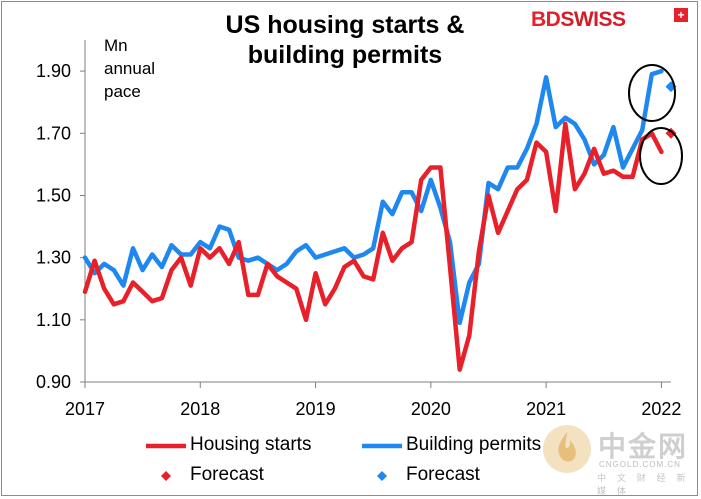 The height and width of the screenshot is (499, 701). Describe the element at coordinates (382, 476) in the screenshot. I see `legend-marker-forecast-permits` at that location.